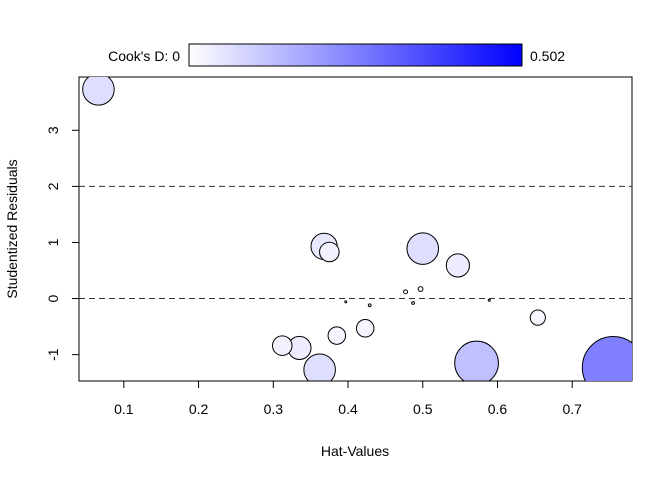  Describe the element at coordinates (53, 242) in the screenshot. I see `y-tick-label: 1` at that location.